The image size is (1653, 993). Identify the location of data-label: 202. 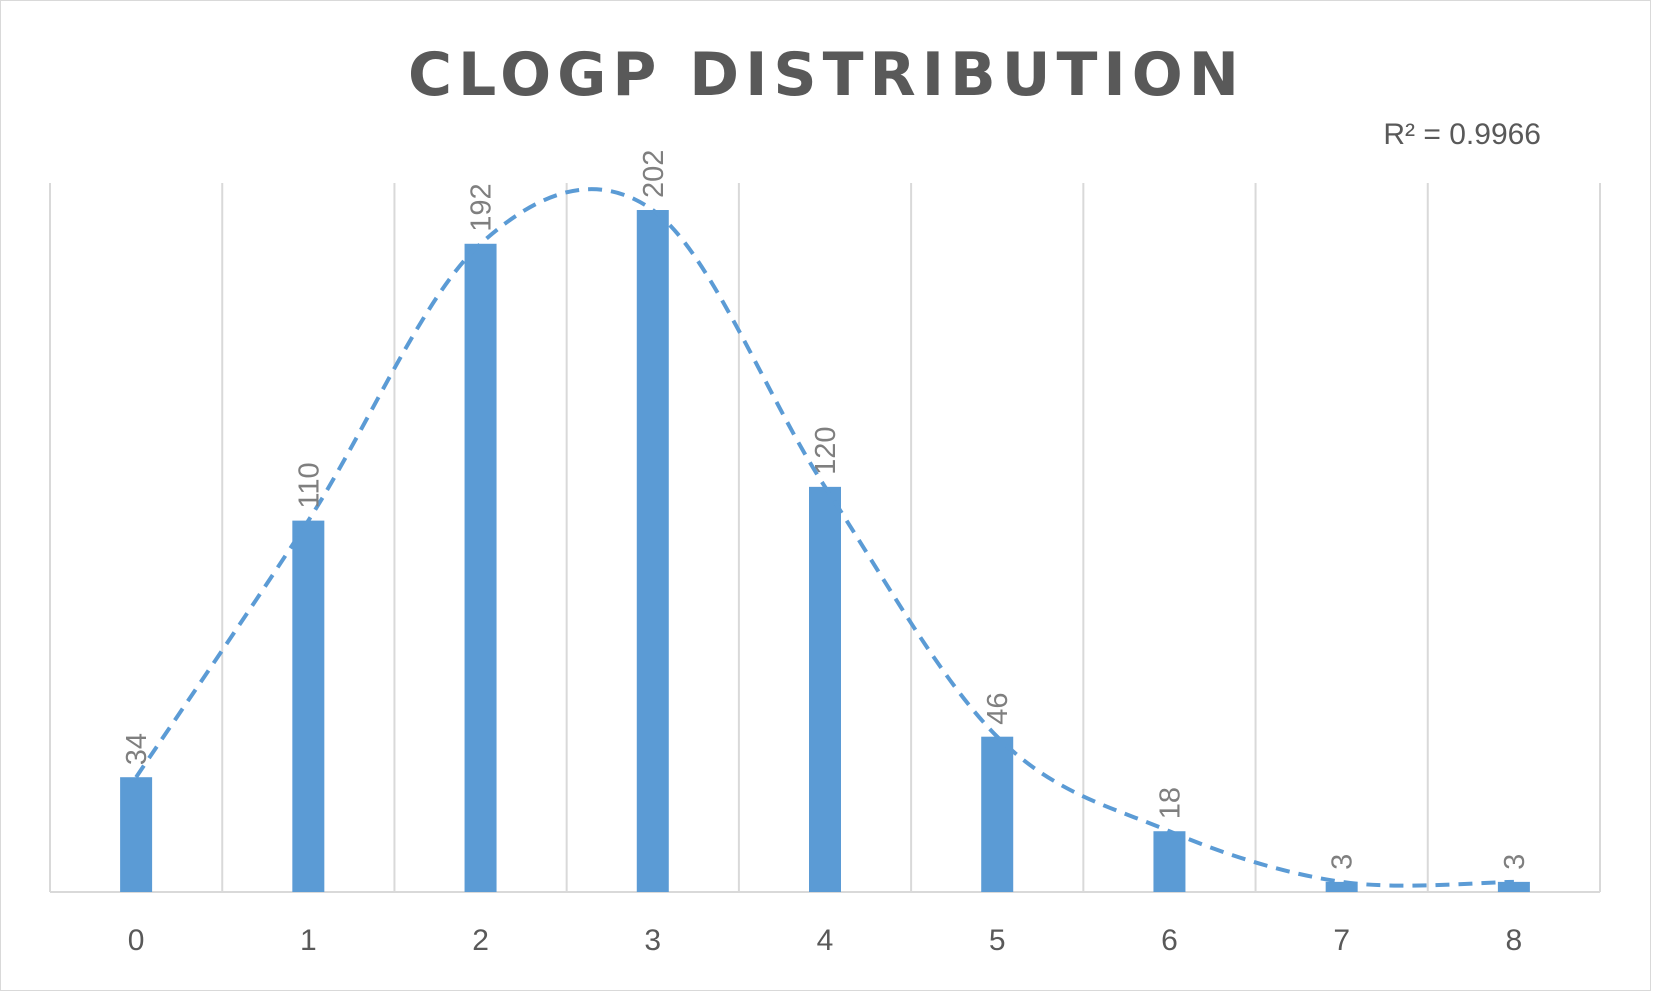
(654, 174).